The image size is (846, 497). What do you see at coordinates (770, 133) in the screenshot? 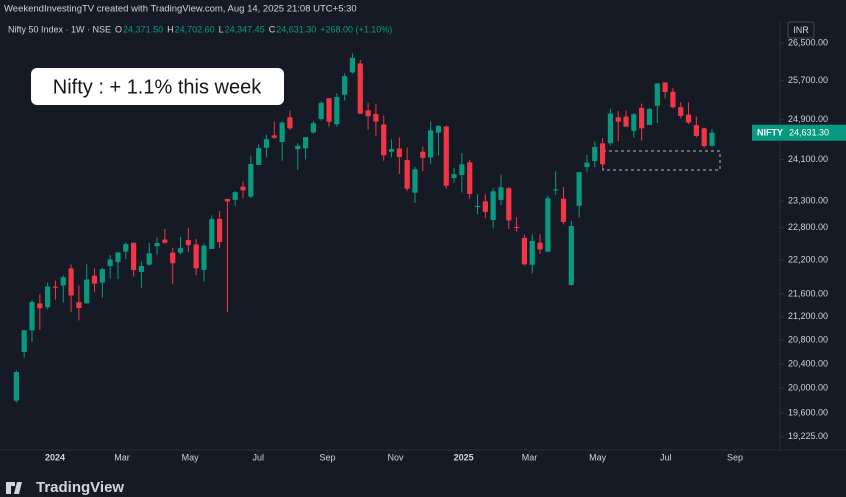
I see `price-tag-name: NIFTY` at bounding box center [770, 133].